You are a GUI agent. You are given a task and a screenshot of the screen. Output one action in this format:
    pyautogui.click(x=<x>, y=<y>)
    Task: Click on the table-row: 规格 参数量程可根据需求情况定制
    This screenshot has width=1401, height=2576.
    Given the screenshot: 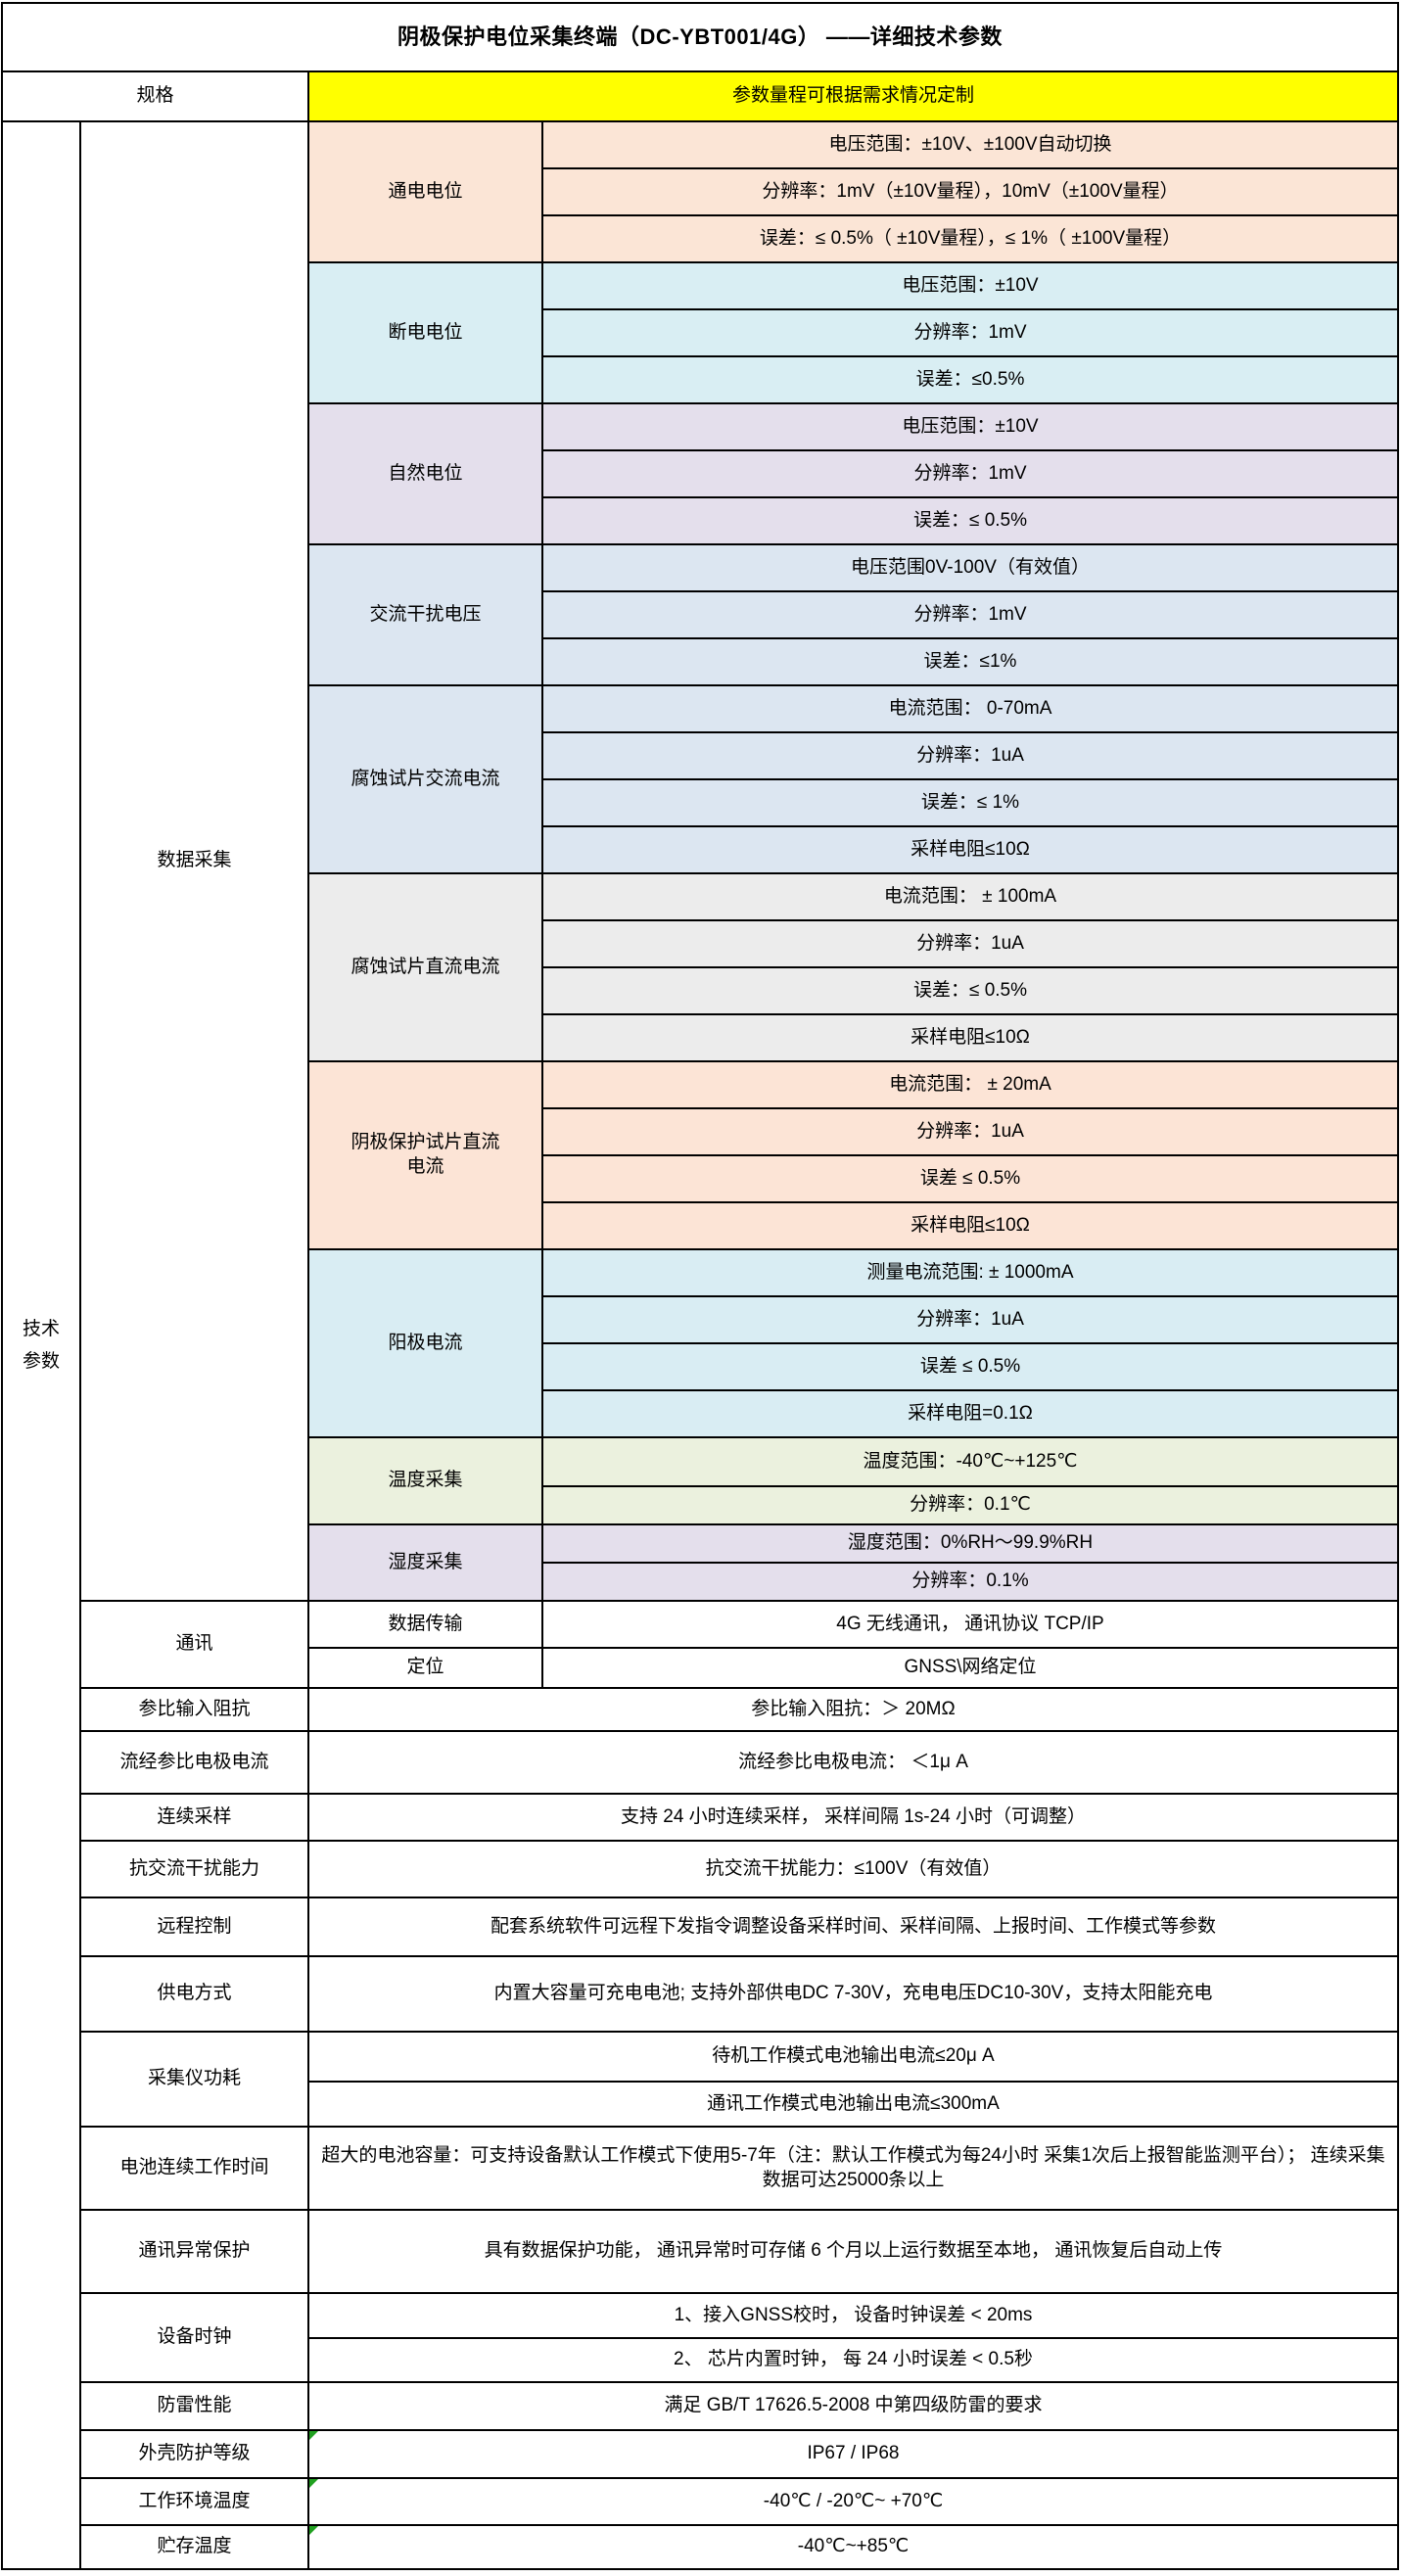 What is the action you would take?
    pyautogui.click(x=700, y=96)
    